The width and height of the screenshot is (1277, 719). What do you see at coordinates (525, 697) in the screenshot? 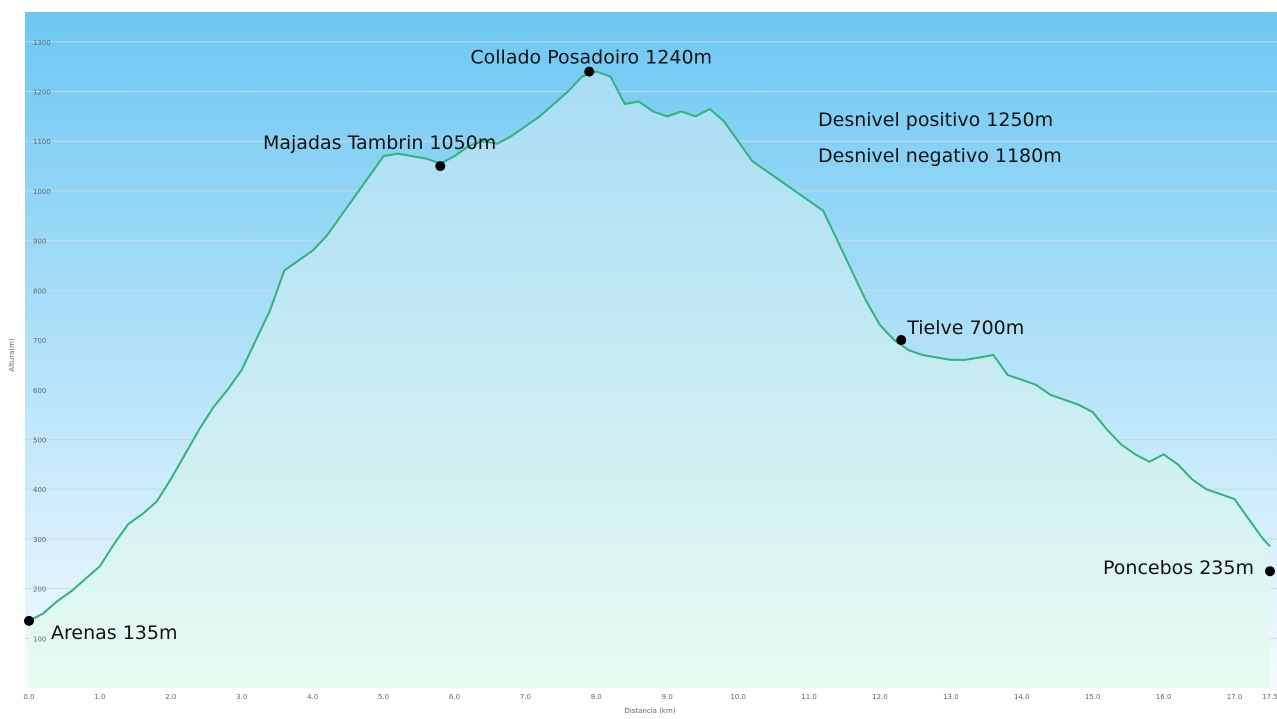
I see `x-tick-label: 7.0` at bounding box center [525, 697].